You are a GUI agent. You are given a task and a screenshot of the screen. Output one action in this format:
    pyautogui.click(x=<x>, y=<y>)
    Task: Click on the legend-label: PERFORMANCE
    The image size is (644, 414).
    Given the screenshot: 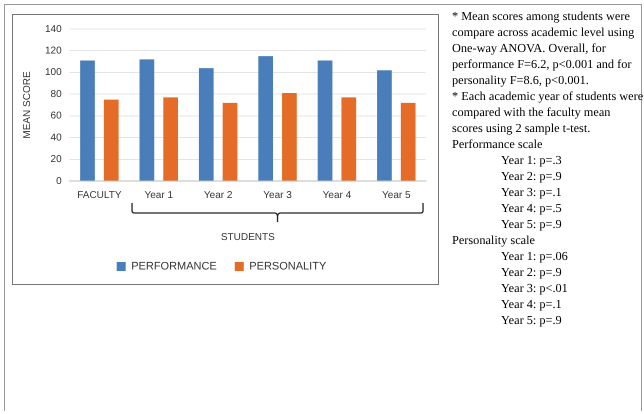 What is the action you would take?
    pyautogui.click(x=174, y=266)
    